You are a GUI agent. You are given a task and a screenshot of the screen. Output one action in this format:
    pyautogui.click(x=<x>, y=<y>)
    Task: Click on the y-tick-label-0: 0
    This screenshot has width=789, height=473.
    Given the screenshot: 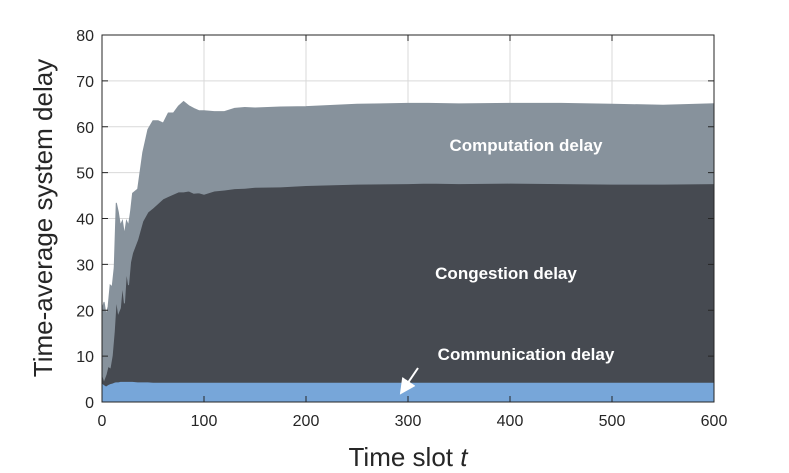 What is the action you would take?
    pyautogui.click(x=89, y=403)
    